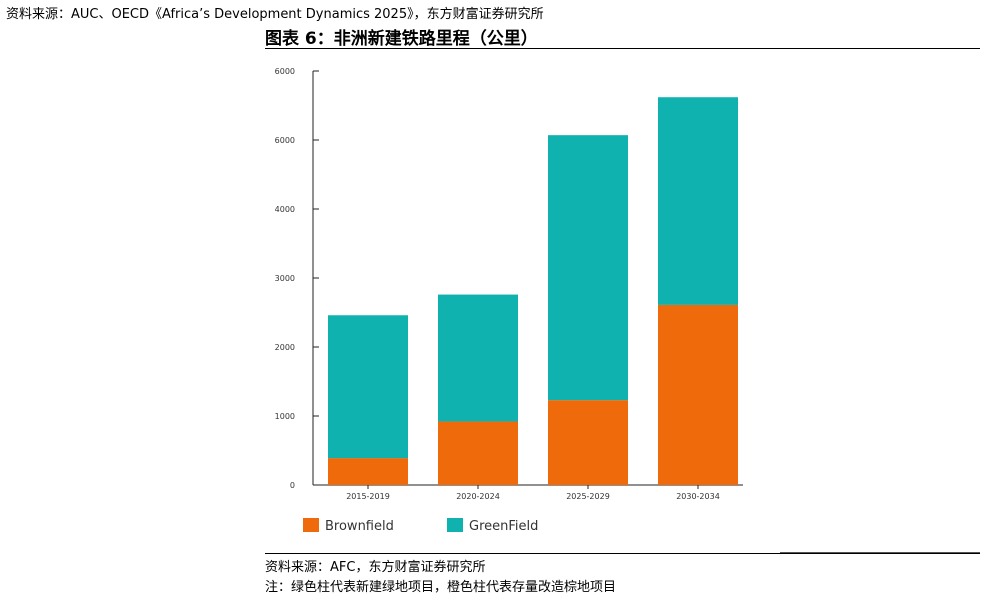  What do you see at coordinates (503, 526) in the screenshot?
I see `legend-label-greenfield: GreenField` at bounding box center [503, 526].